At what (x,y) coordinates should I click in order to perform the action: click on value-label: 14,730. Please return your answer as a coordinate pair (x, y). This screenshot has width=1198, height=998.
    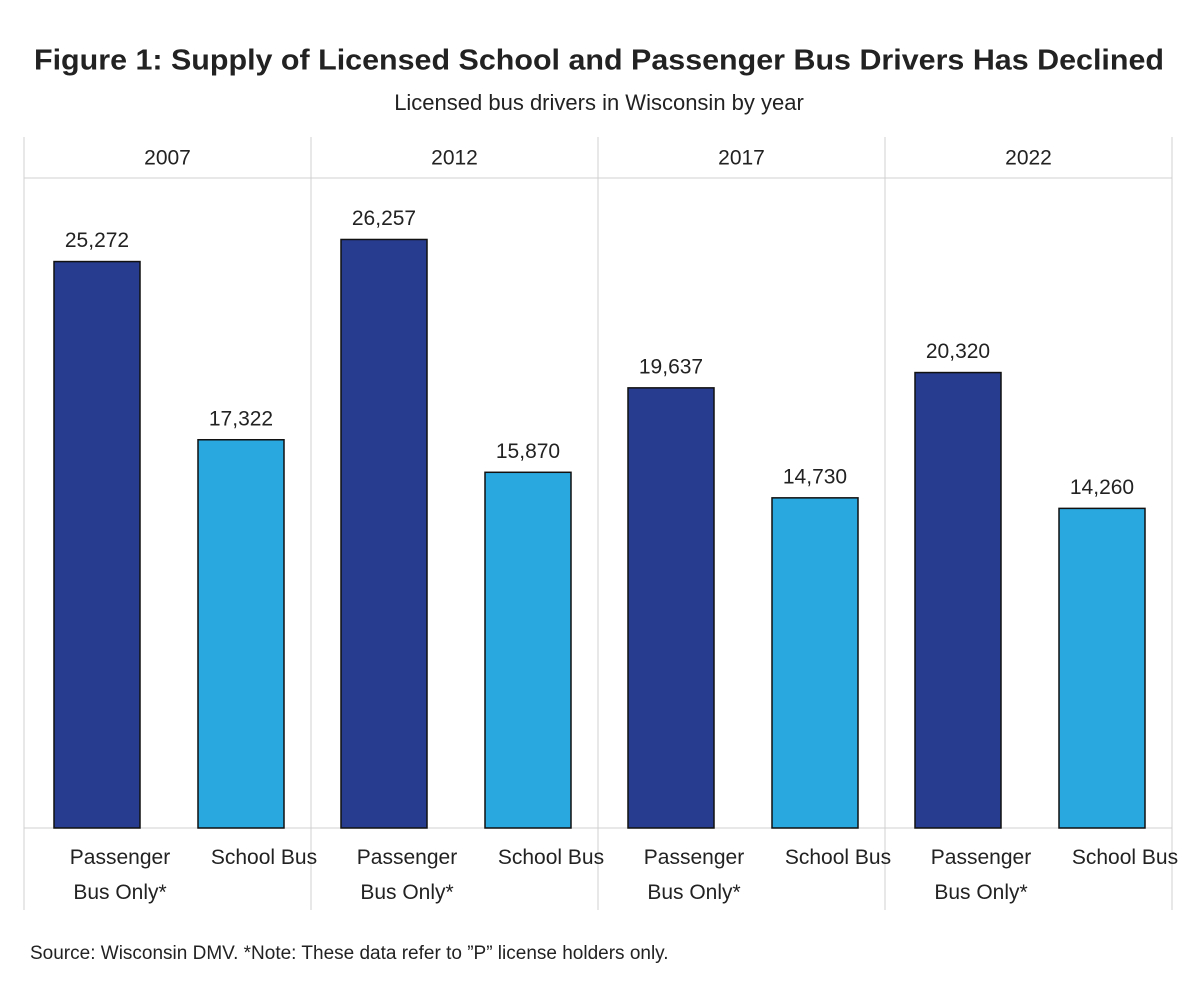
    Looking at the image, I should click on (815, 476).